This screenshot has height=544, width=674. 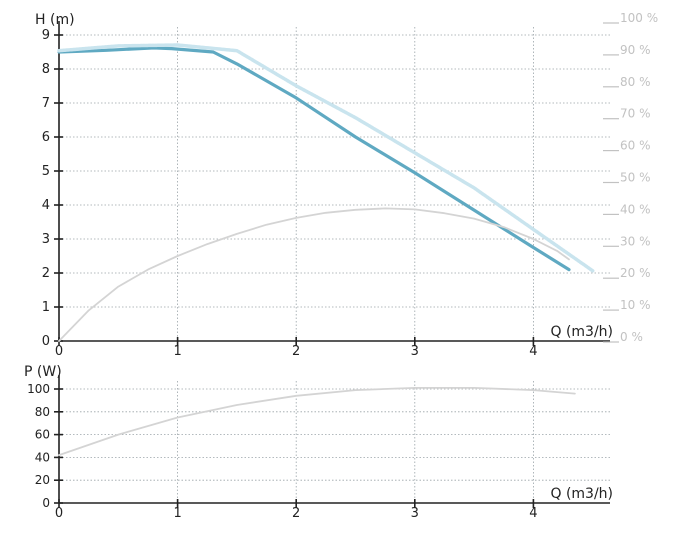 I want to click on y2-tick-label: 40 %, so click(x=635, y=209).